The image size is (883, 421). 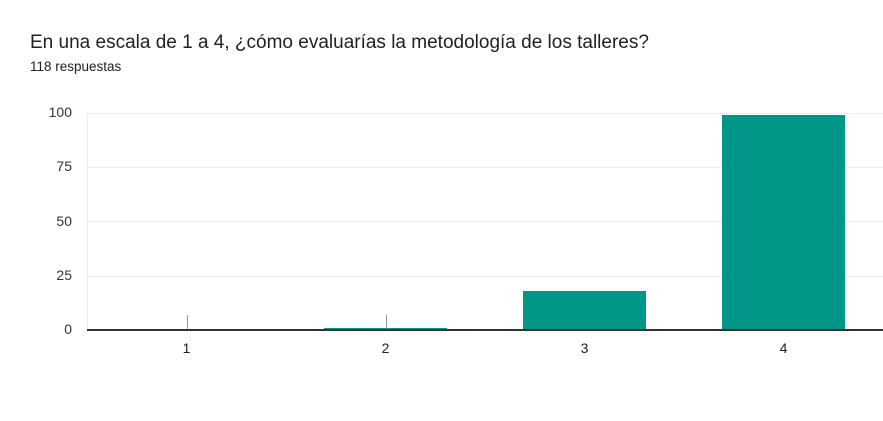 I want to click on y-tick-75: 75, so click(x=64, y=166).